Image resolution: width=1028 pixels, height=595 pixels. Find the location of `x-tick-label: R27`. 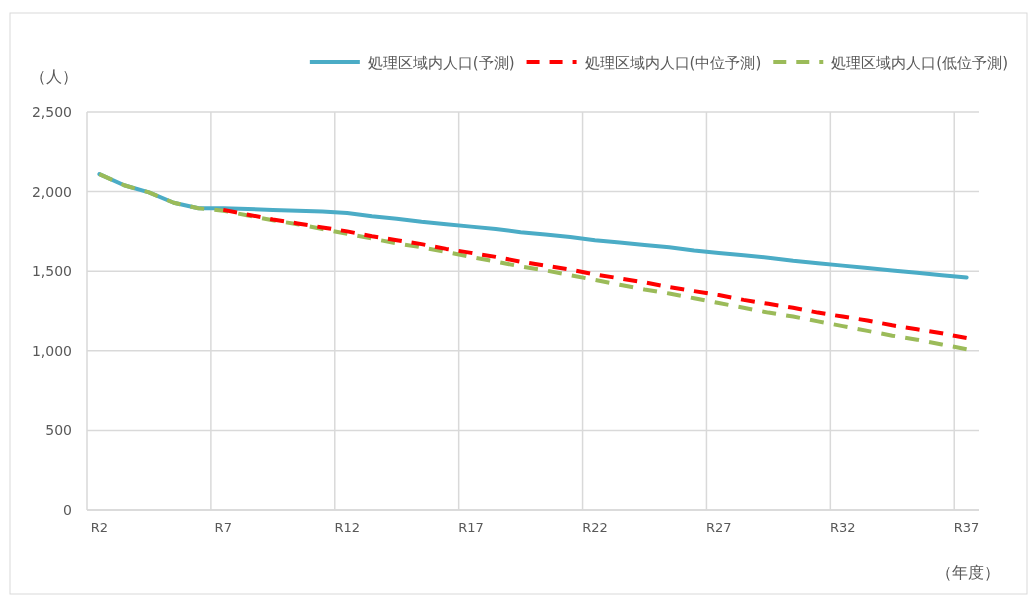

x-tick-label: R27 is located at coordinates (719, 527).